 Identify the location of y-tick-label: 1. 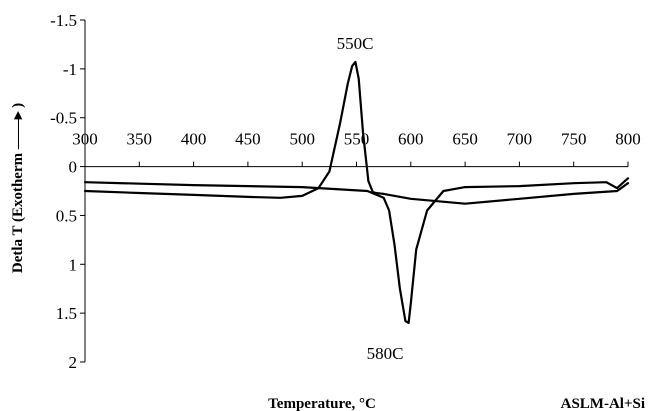
(73, 264).